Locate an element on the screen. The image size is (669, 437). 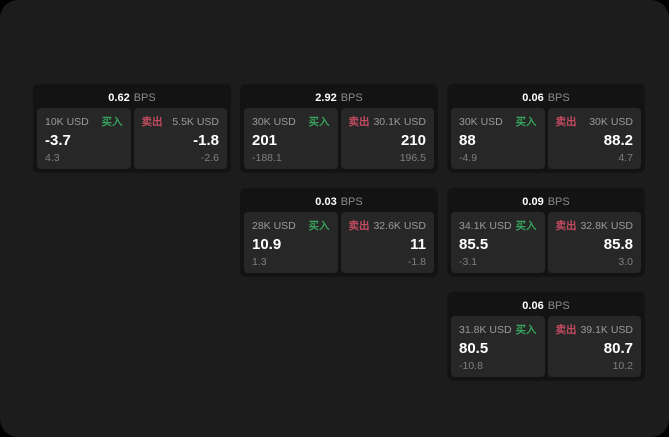
buy-sub-value: -3.1 is located at coordinates (468, 262).